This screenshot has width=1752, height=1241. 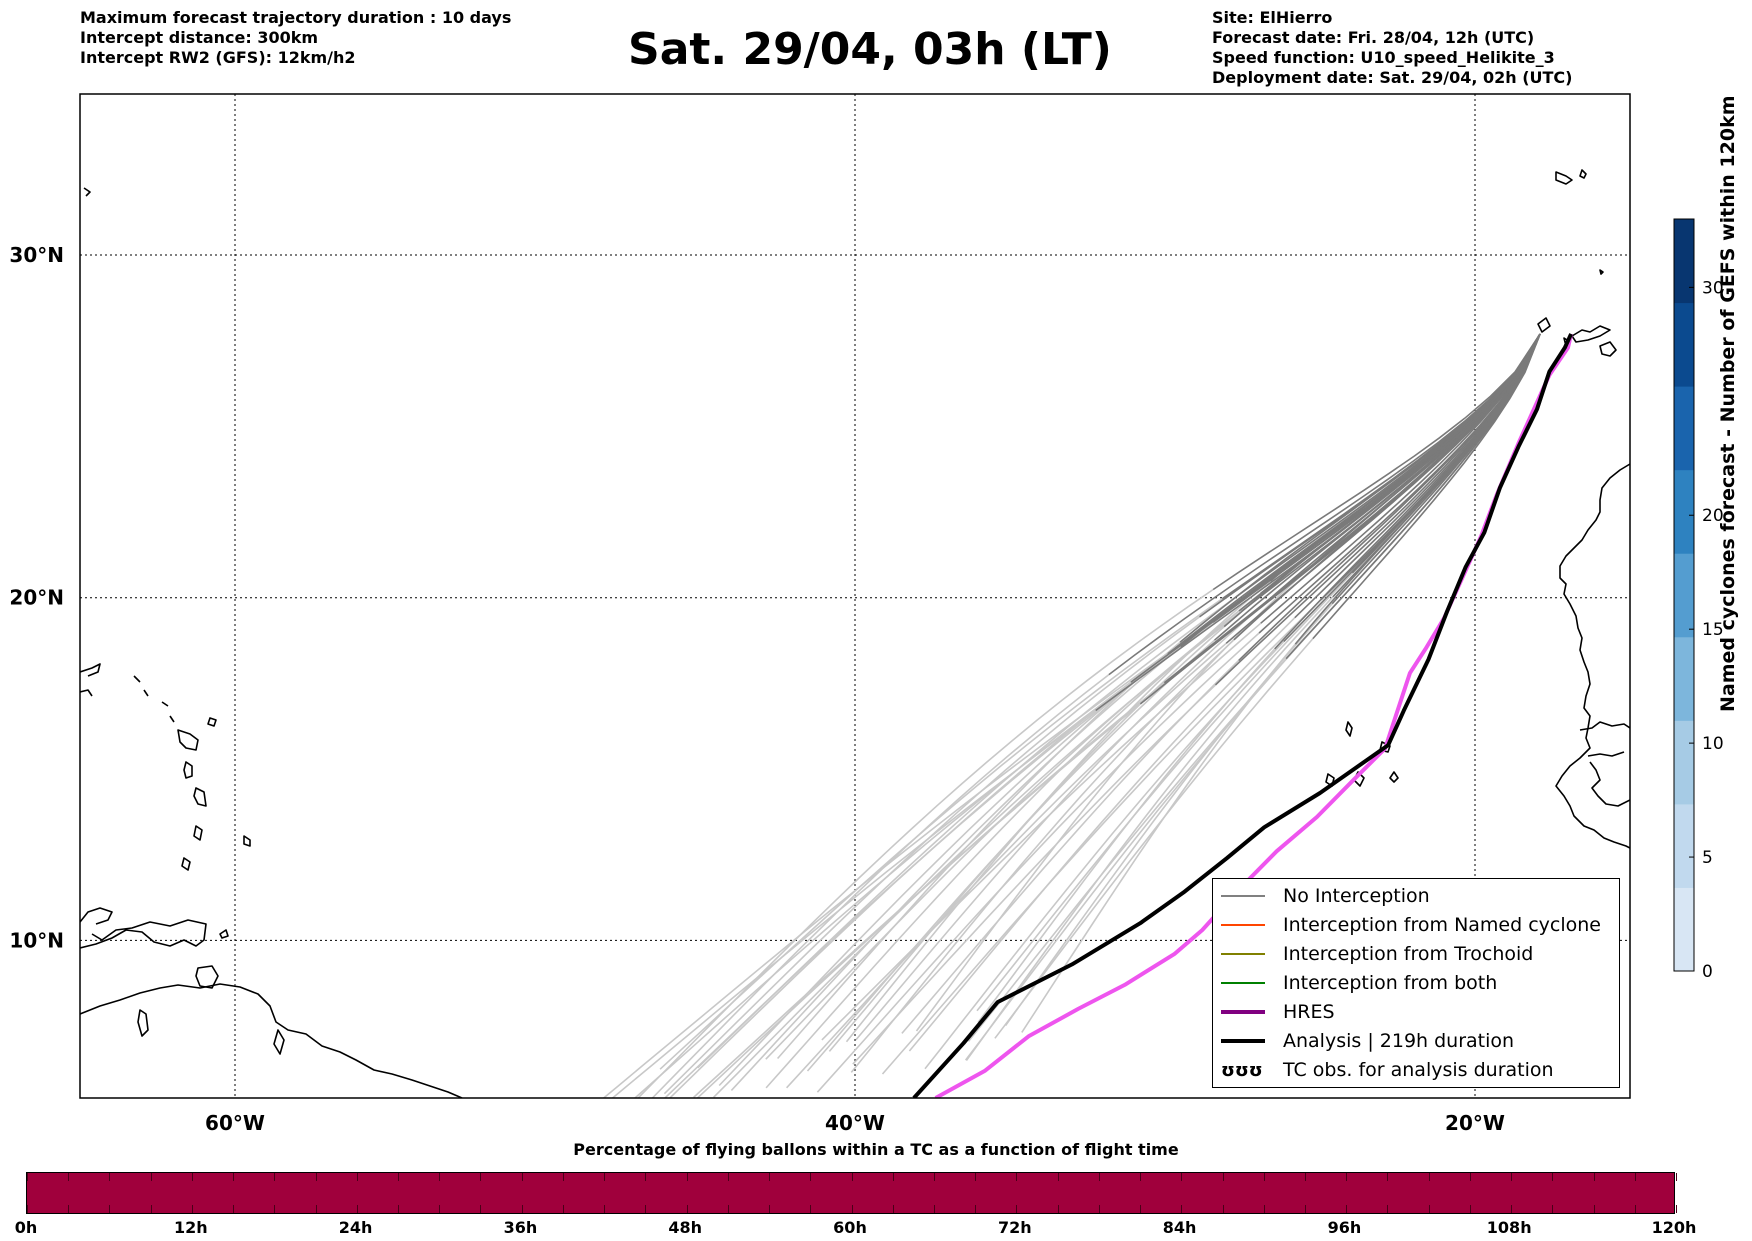 I want to click on percentage-bar-label: 60h, so click(x=850, y=1227).